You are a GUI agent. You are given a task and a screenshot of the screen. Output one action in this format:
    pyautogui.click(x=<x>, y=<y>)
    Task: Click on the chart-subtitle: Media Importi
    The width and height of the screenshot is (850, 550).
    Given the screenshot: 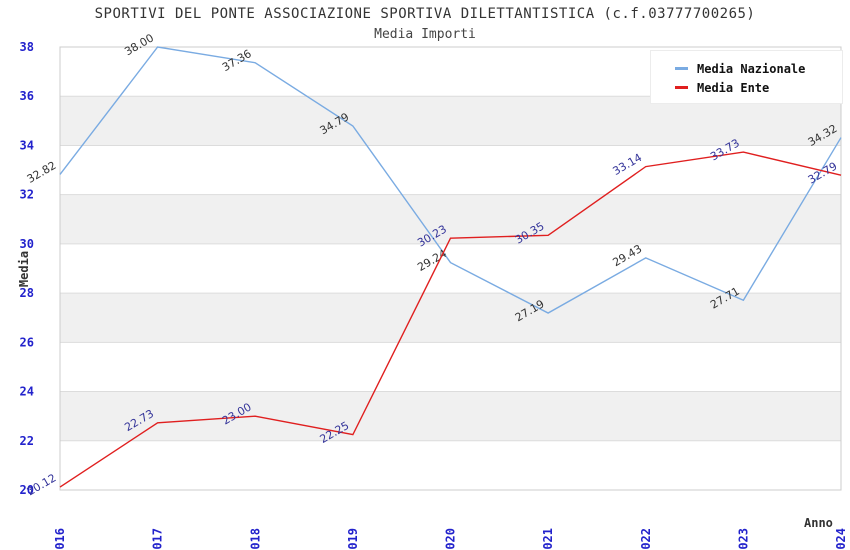 What is the action you would take?
    pyautogui.click(x=425, y=34)
    